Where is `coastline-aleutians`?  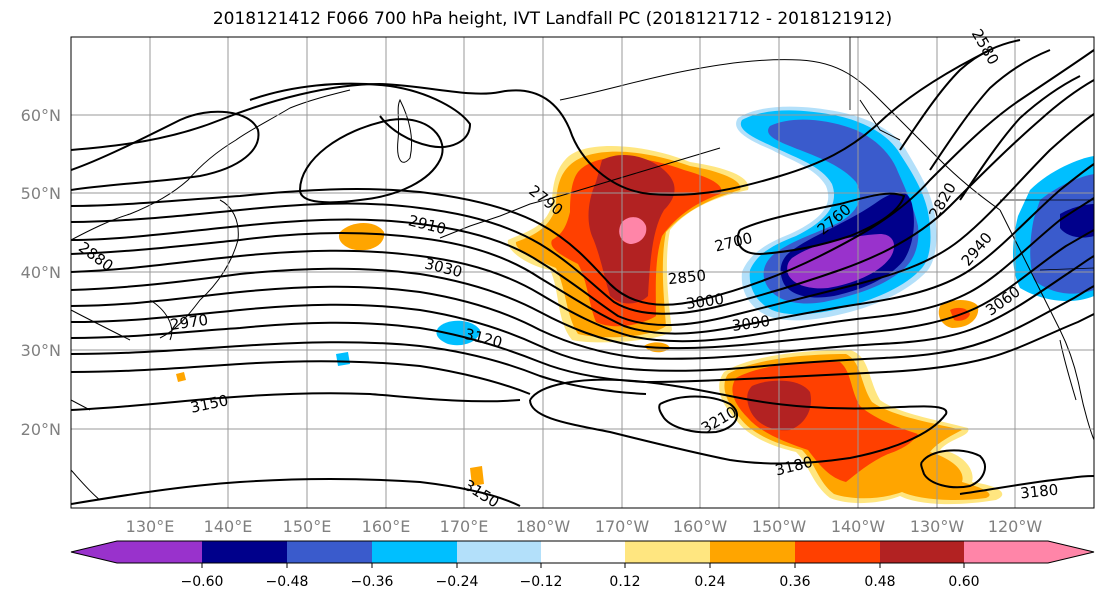
coastline-aleutians is located at coordinates (580, 193).